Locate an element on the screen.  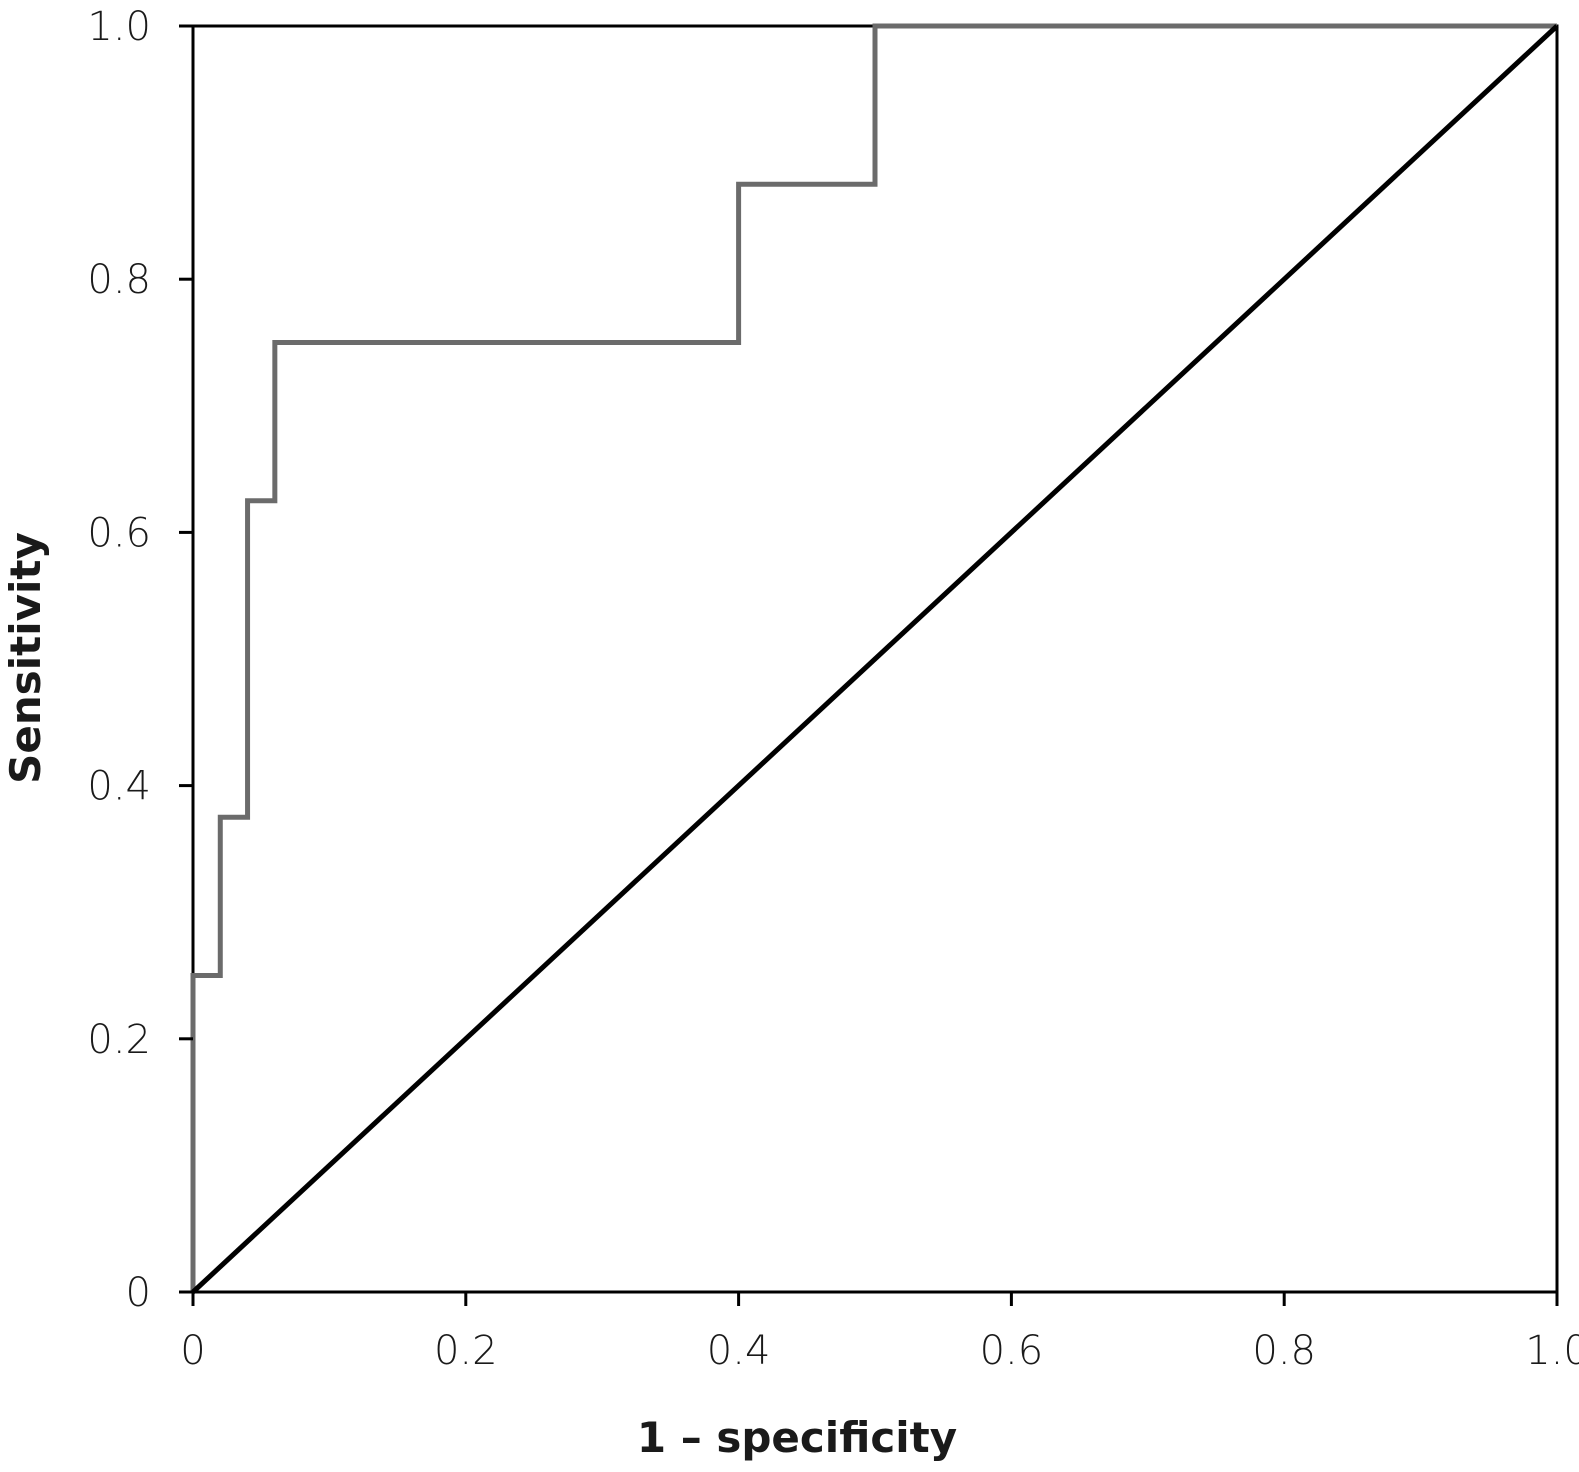
x-tick-label: 1.0 is located at coordinates (1552, 1351).